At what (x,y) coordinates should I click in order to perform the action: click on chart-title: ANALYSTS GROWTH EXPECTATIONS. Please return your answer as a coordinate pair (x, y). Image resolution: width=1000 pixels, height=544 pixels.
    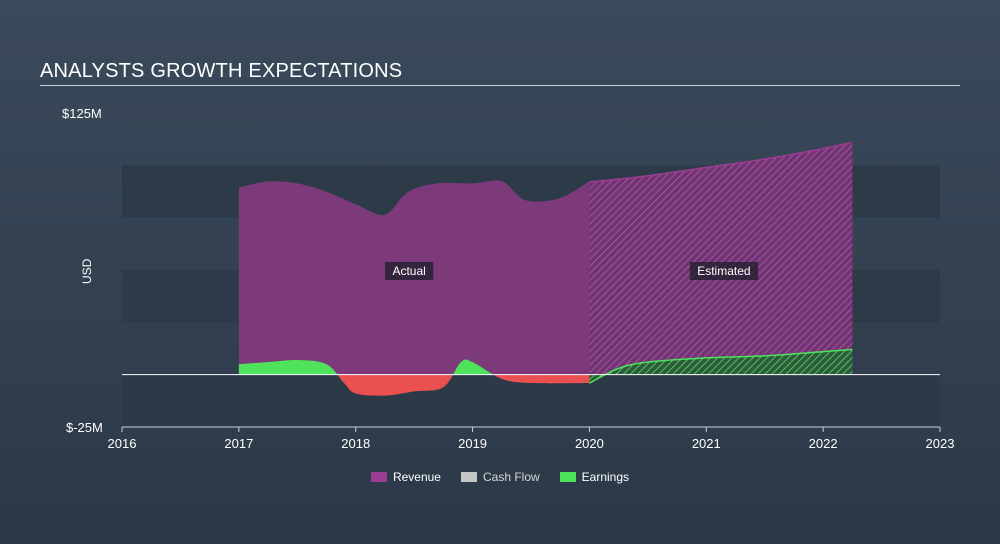
    Looking at the image, I should click on (221, 71).